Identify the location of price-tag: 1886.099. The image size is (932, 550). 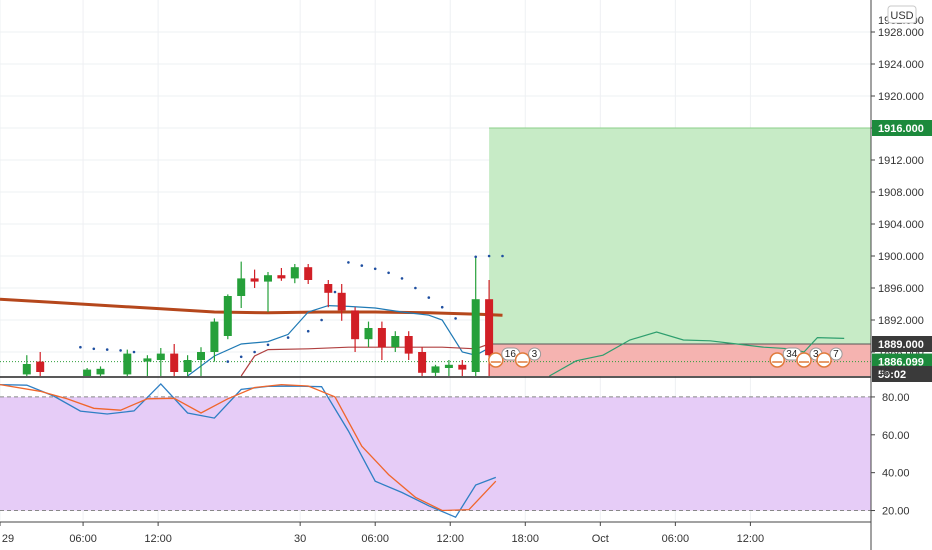
(902, 361).